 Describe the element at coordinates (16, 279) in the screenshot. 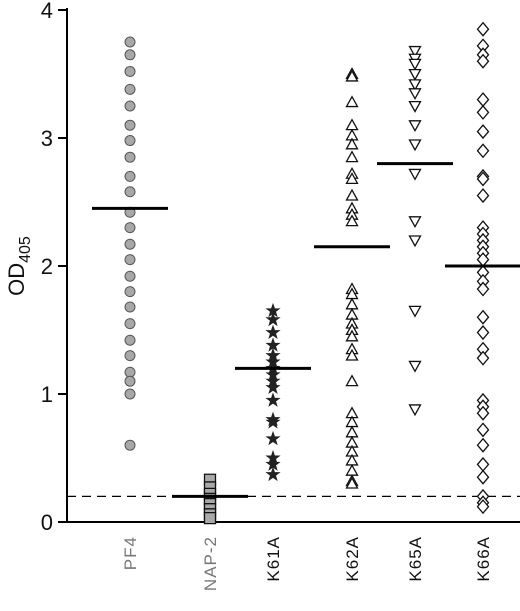

I see `y-label-main: OD` at that location.